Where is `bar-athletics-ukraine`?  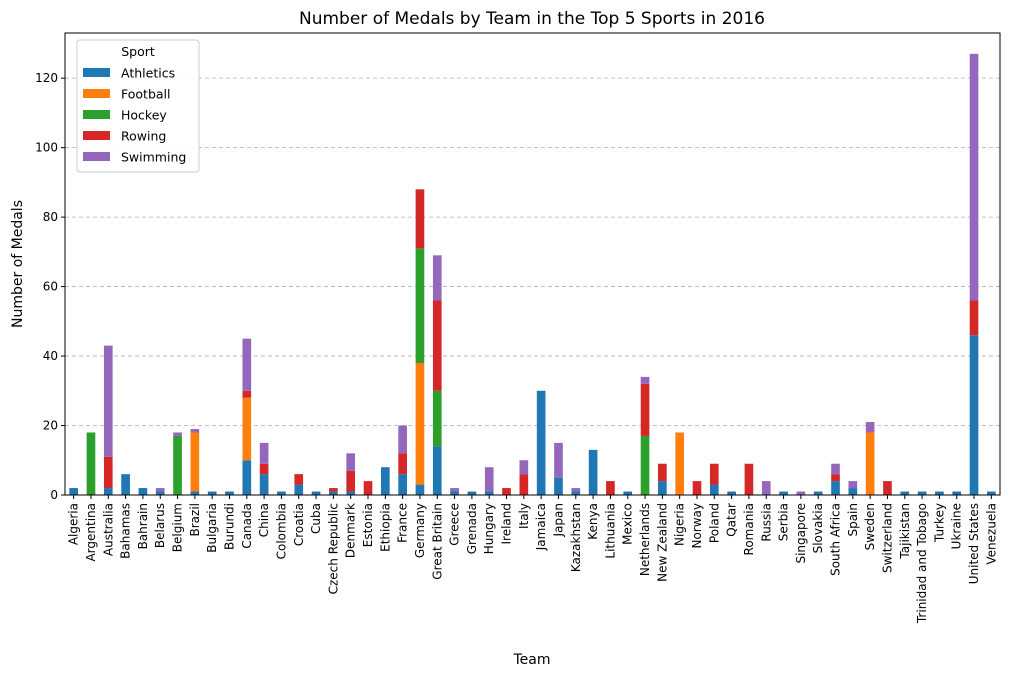 bar-athletics-ukraine is located at coordinates (957, 493).